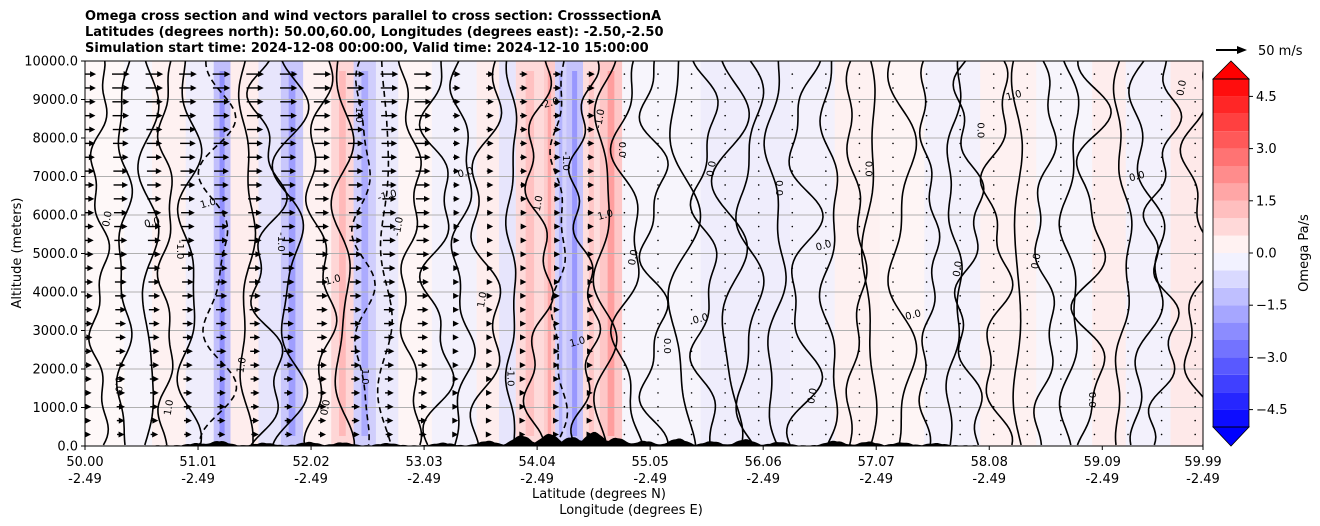  What do you see at coordinates (1137, 177) in the screenshot?
I see `contour-label: 0.0` at bounding box center [1137, 177].